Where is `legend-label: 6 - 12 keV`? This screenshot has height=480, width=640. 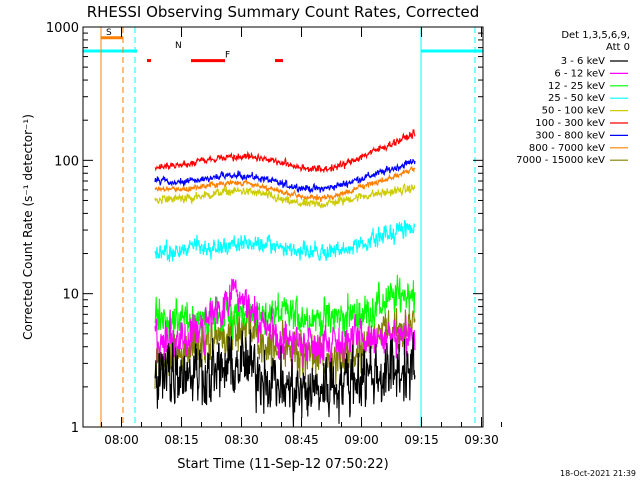
legend-label: 6 - 12 keV is located at coordinates (579, 73).